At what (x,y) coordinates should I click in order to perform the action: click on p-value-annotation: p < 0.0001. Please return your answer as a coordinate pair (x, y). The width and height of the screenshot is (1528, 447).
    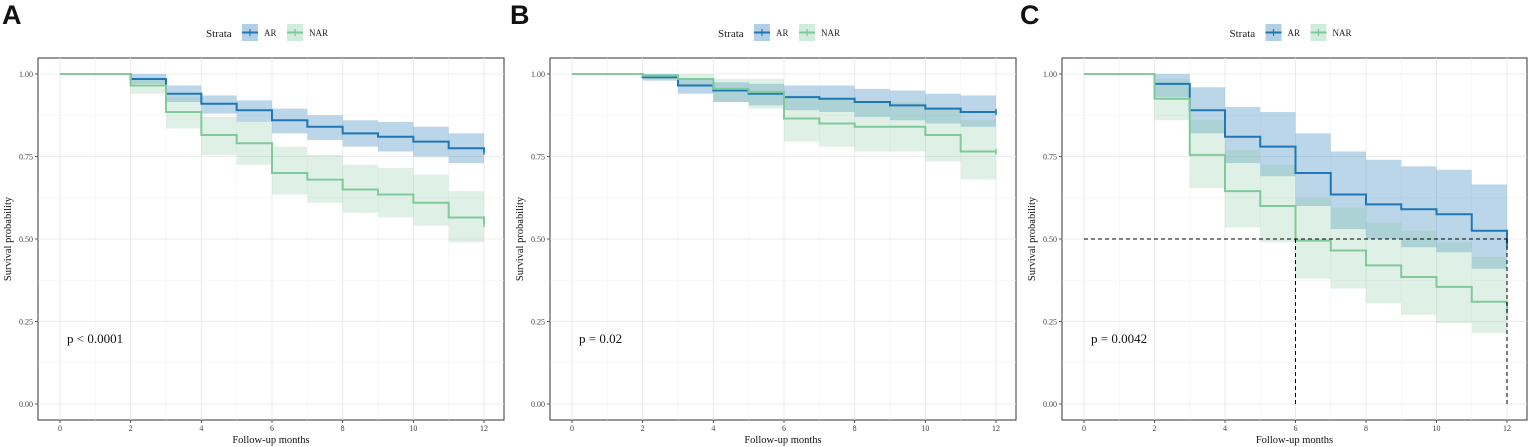
    Looking at the image, I should click on (95, 338).